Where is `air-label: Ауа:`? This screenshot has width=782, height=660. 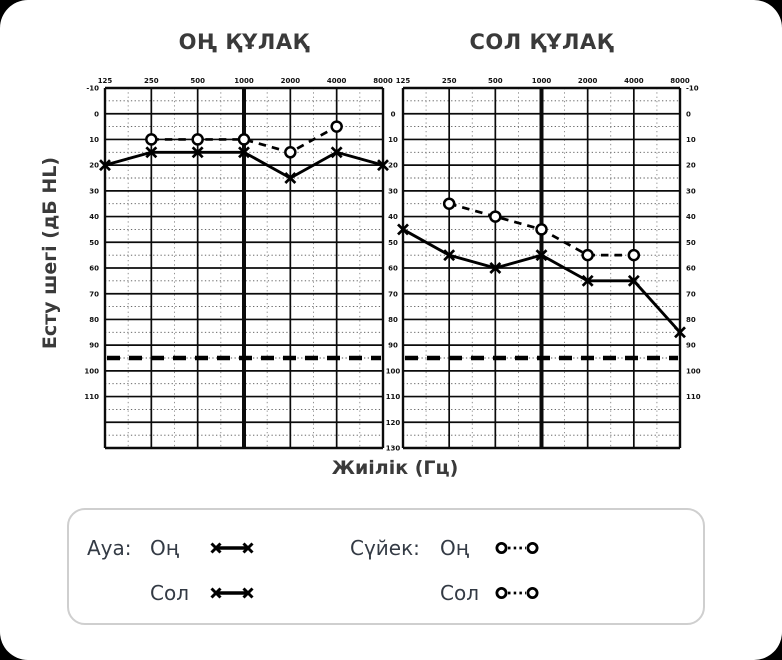
air-label: Ауа: is located at coordinates (109, 548).